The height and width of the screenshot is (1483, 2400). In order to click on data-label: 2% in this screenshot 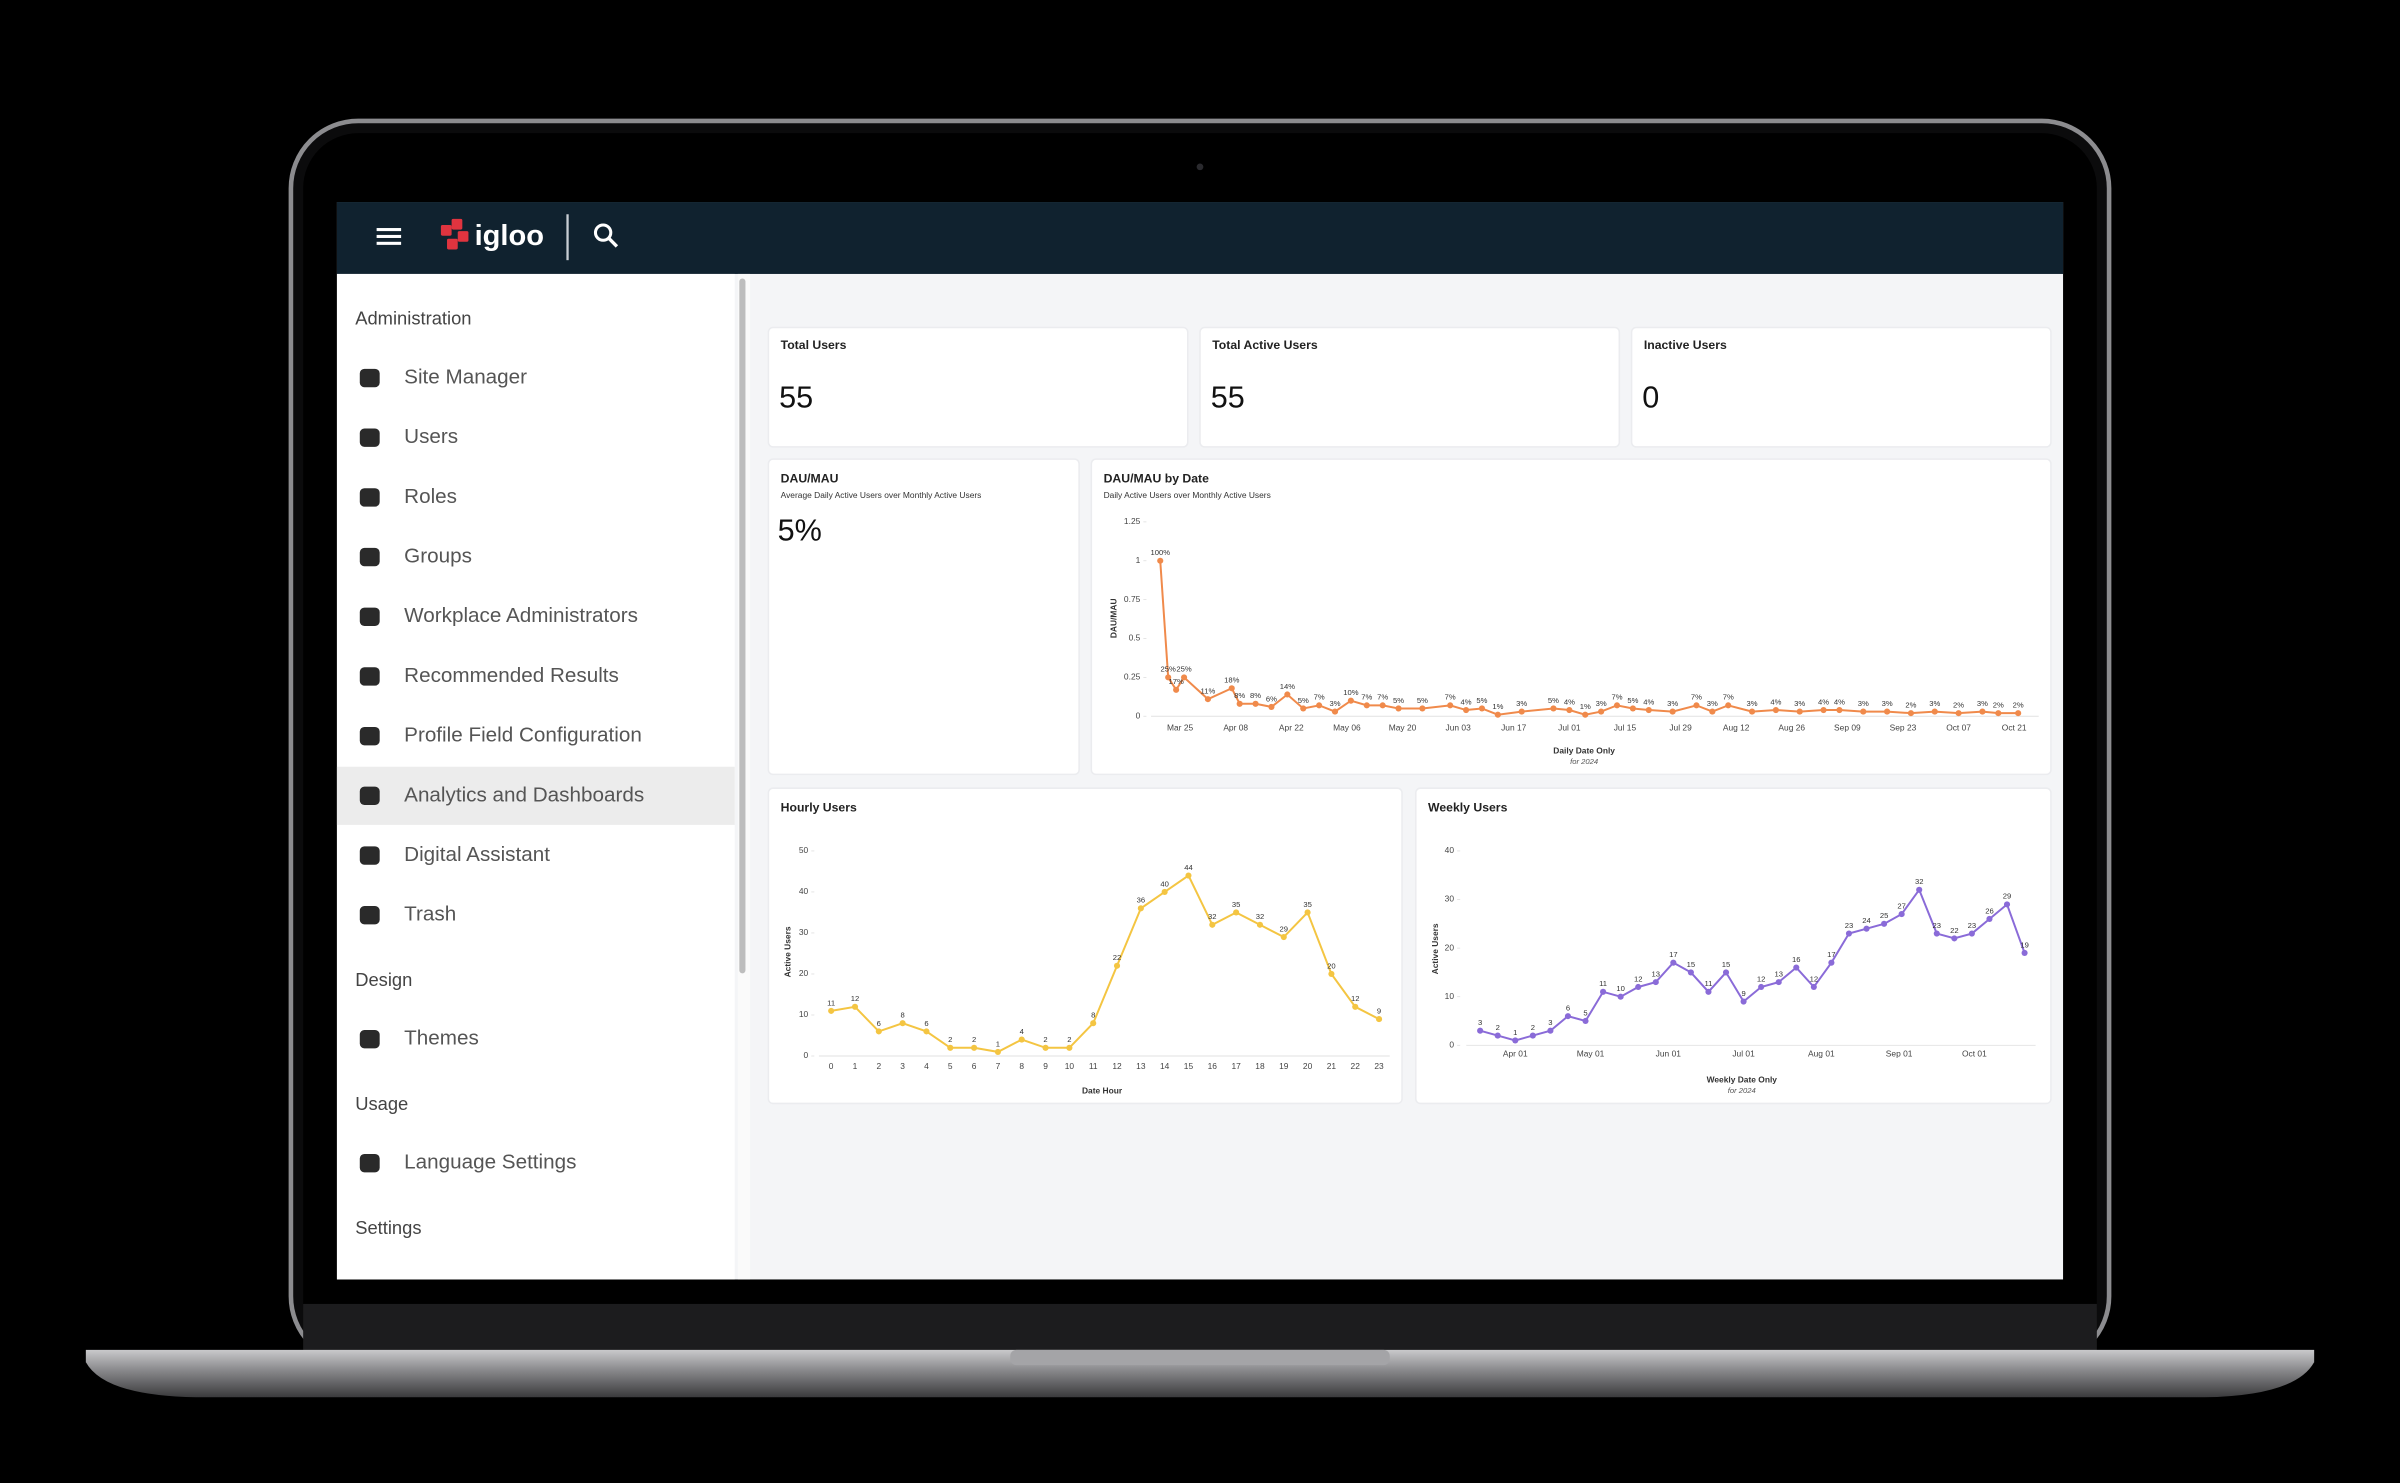, I will do `click(1958, 705)`.